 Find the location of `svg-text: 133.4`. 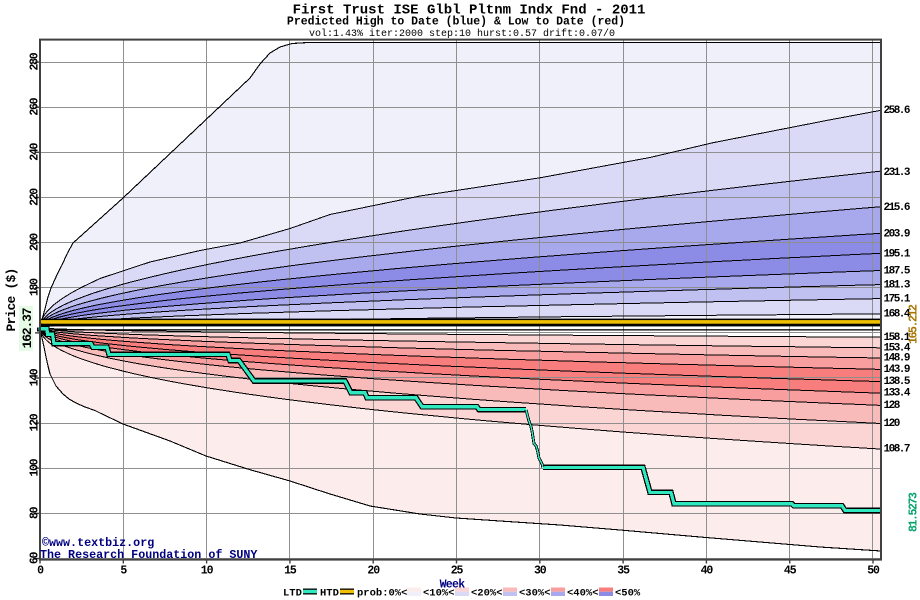

svg-text: 133.4 is located at coordinates (897, 394).